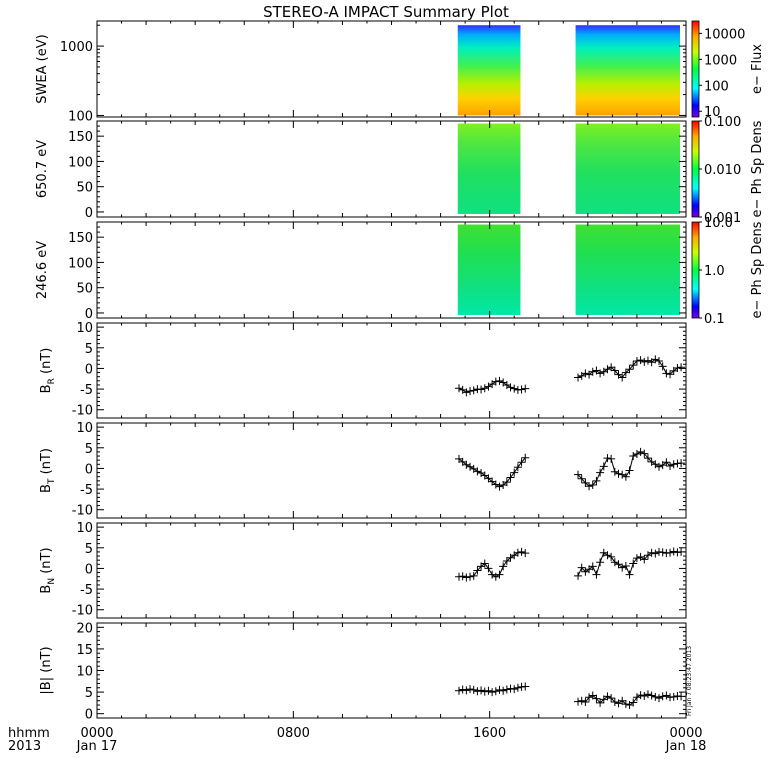 The width and height of the screenshot is (780, 780). Describe the element at coordinates (52, 481) in the screenshot. I see `y-axis-label-subscript: T` at that location.